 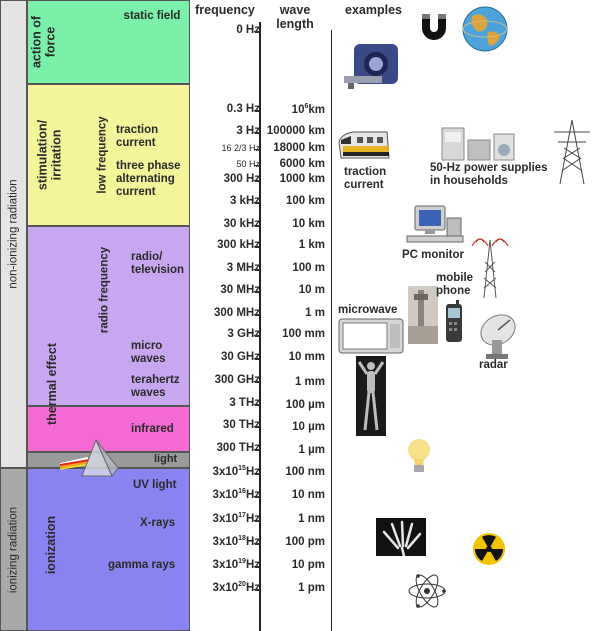 I want to click on freq-300khz: 300 kHz, so click(x=238, y=245).